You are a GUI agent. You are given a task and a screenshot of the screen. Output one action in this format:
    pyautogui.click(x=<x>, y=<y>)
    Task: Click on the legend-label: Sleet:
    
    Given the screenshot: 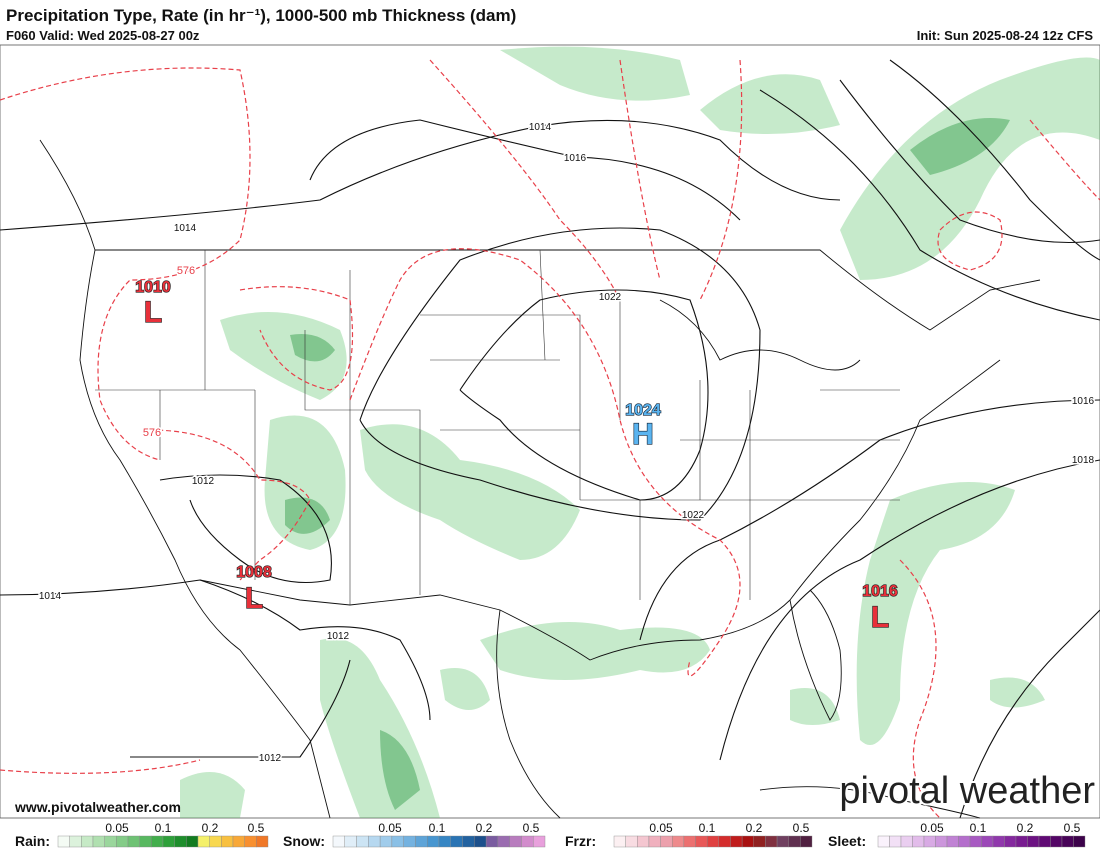 What is the action you would take?
    pyautogui.click(x=847, y=841)
    